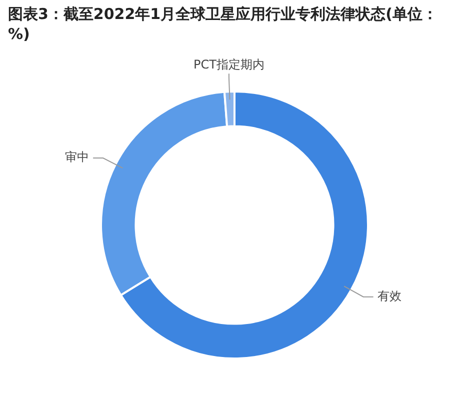  What do you see at coordinates (77, 157) in the screenshot?
I see `slice-label: 审中` at bounding box center [77, 157].